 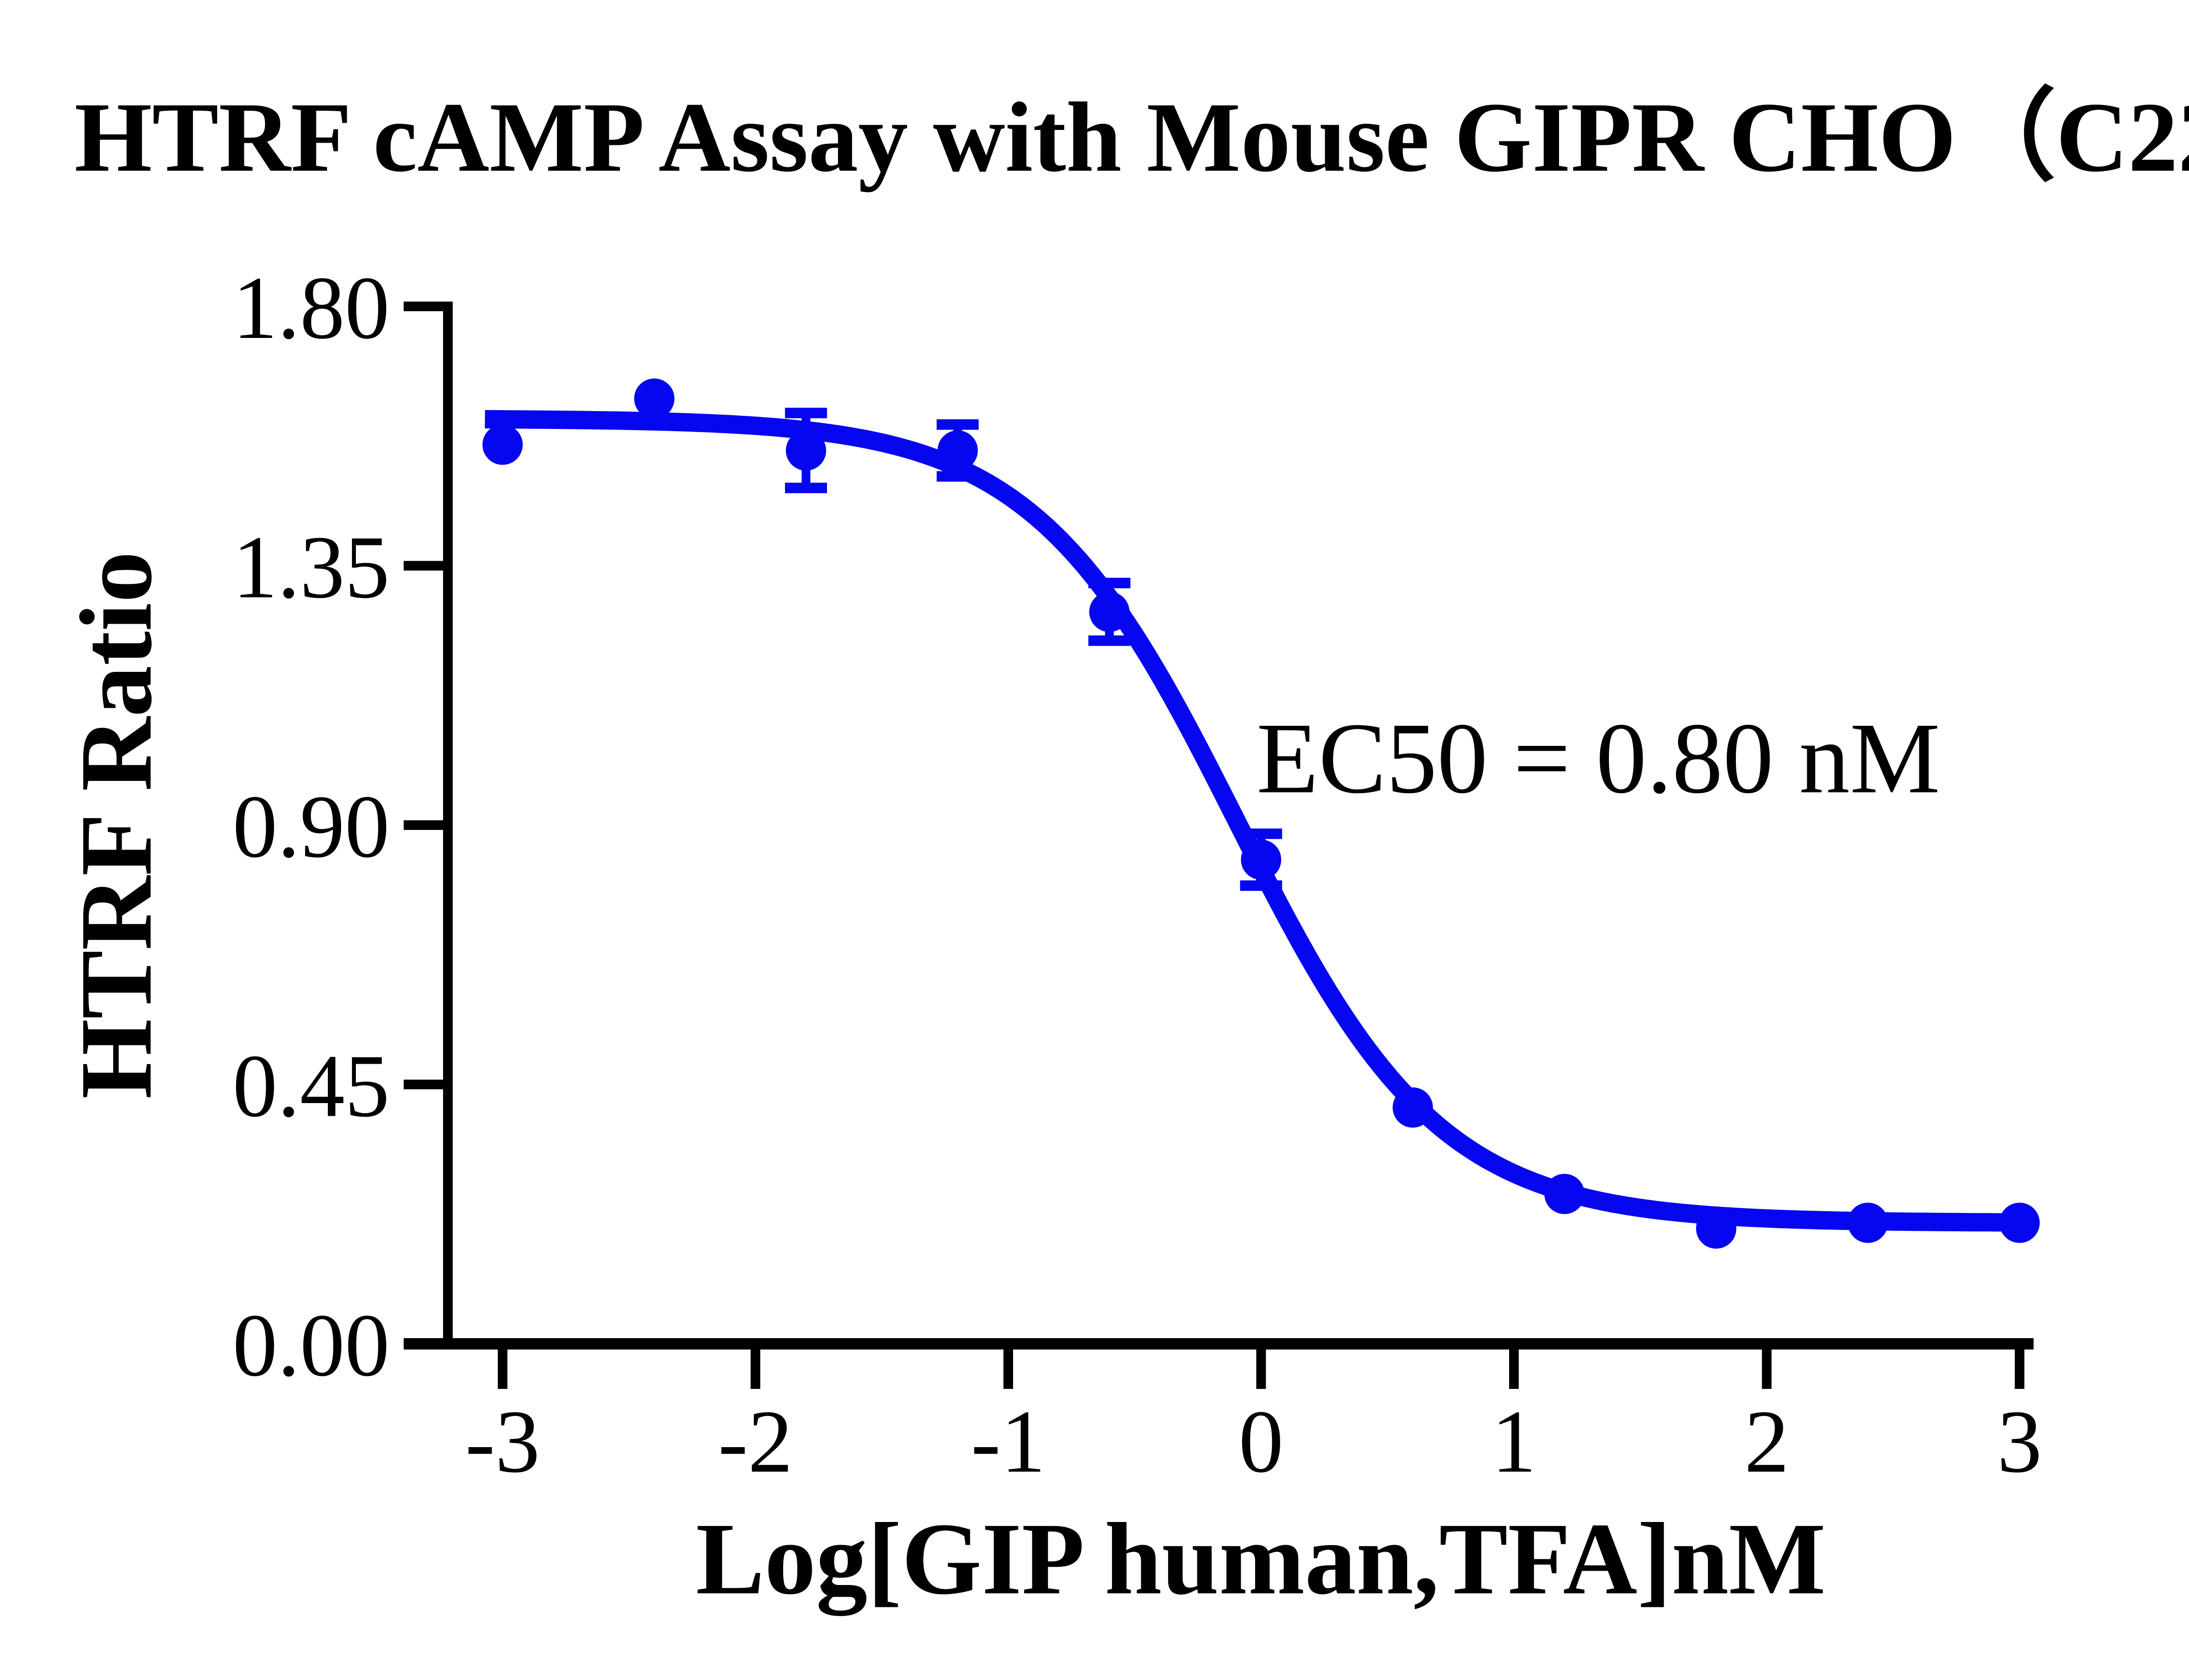 I want to click on x-tick-label: 2, so click(x=1767, y=1441).